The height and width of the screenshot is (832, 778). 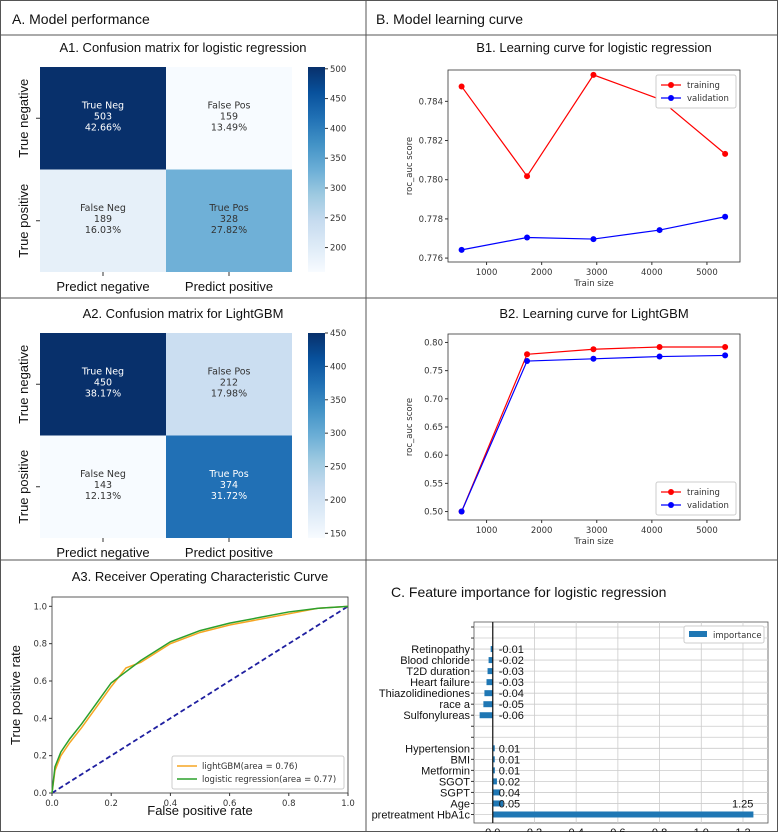 What do you see at coordinates (229, 230) in the screenshot?
I see `cell-percent: 27.82%` at bounding box center [229, 230].